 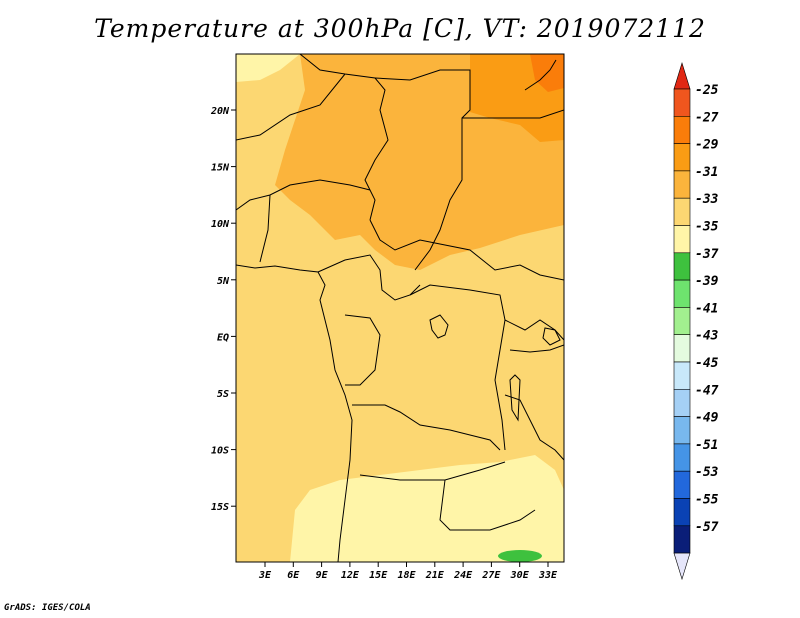 What do you see at coordinates (220, 451) in the screenshot?
I see `lat-tick-label: 10S` at bounding box center [220, 451].